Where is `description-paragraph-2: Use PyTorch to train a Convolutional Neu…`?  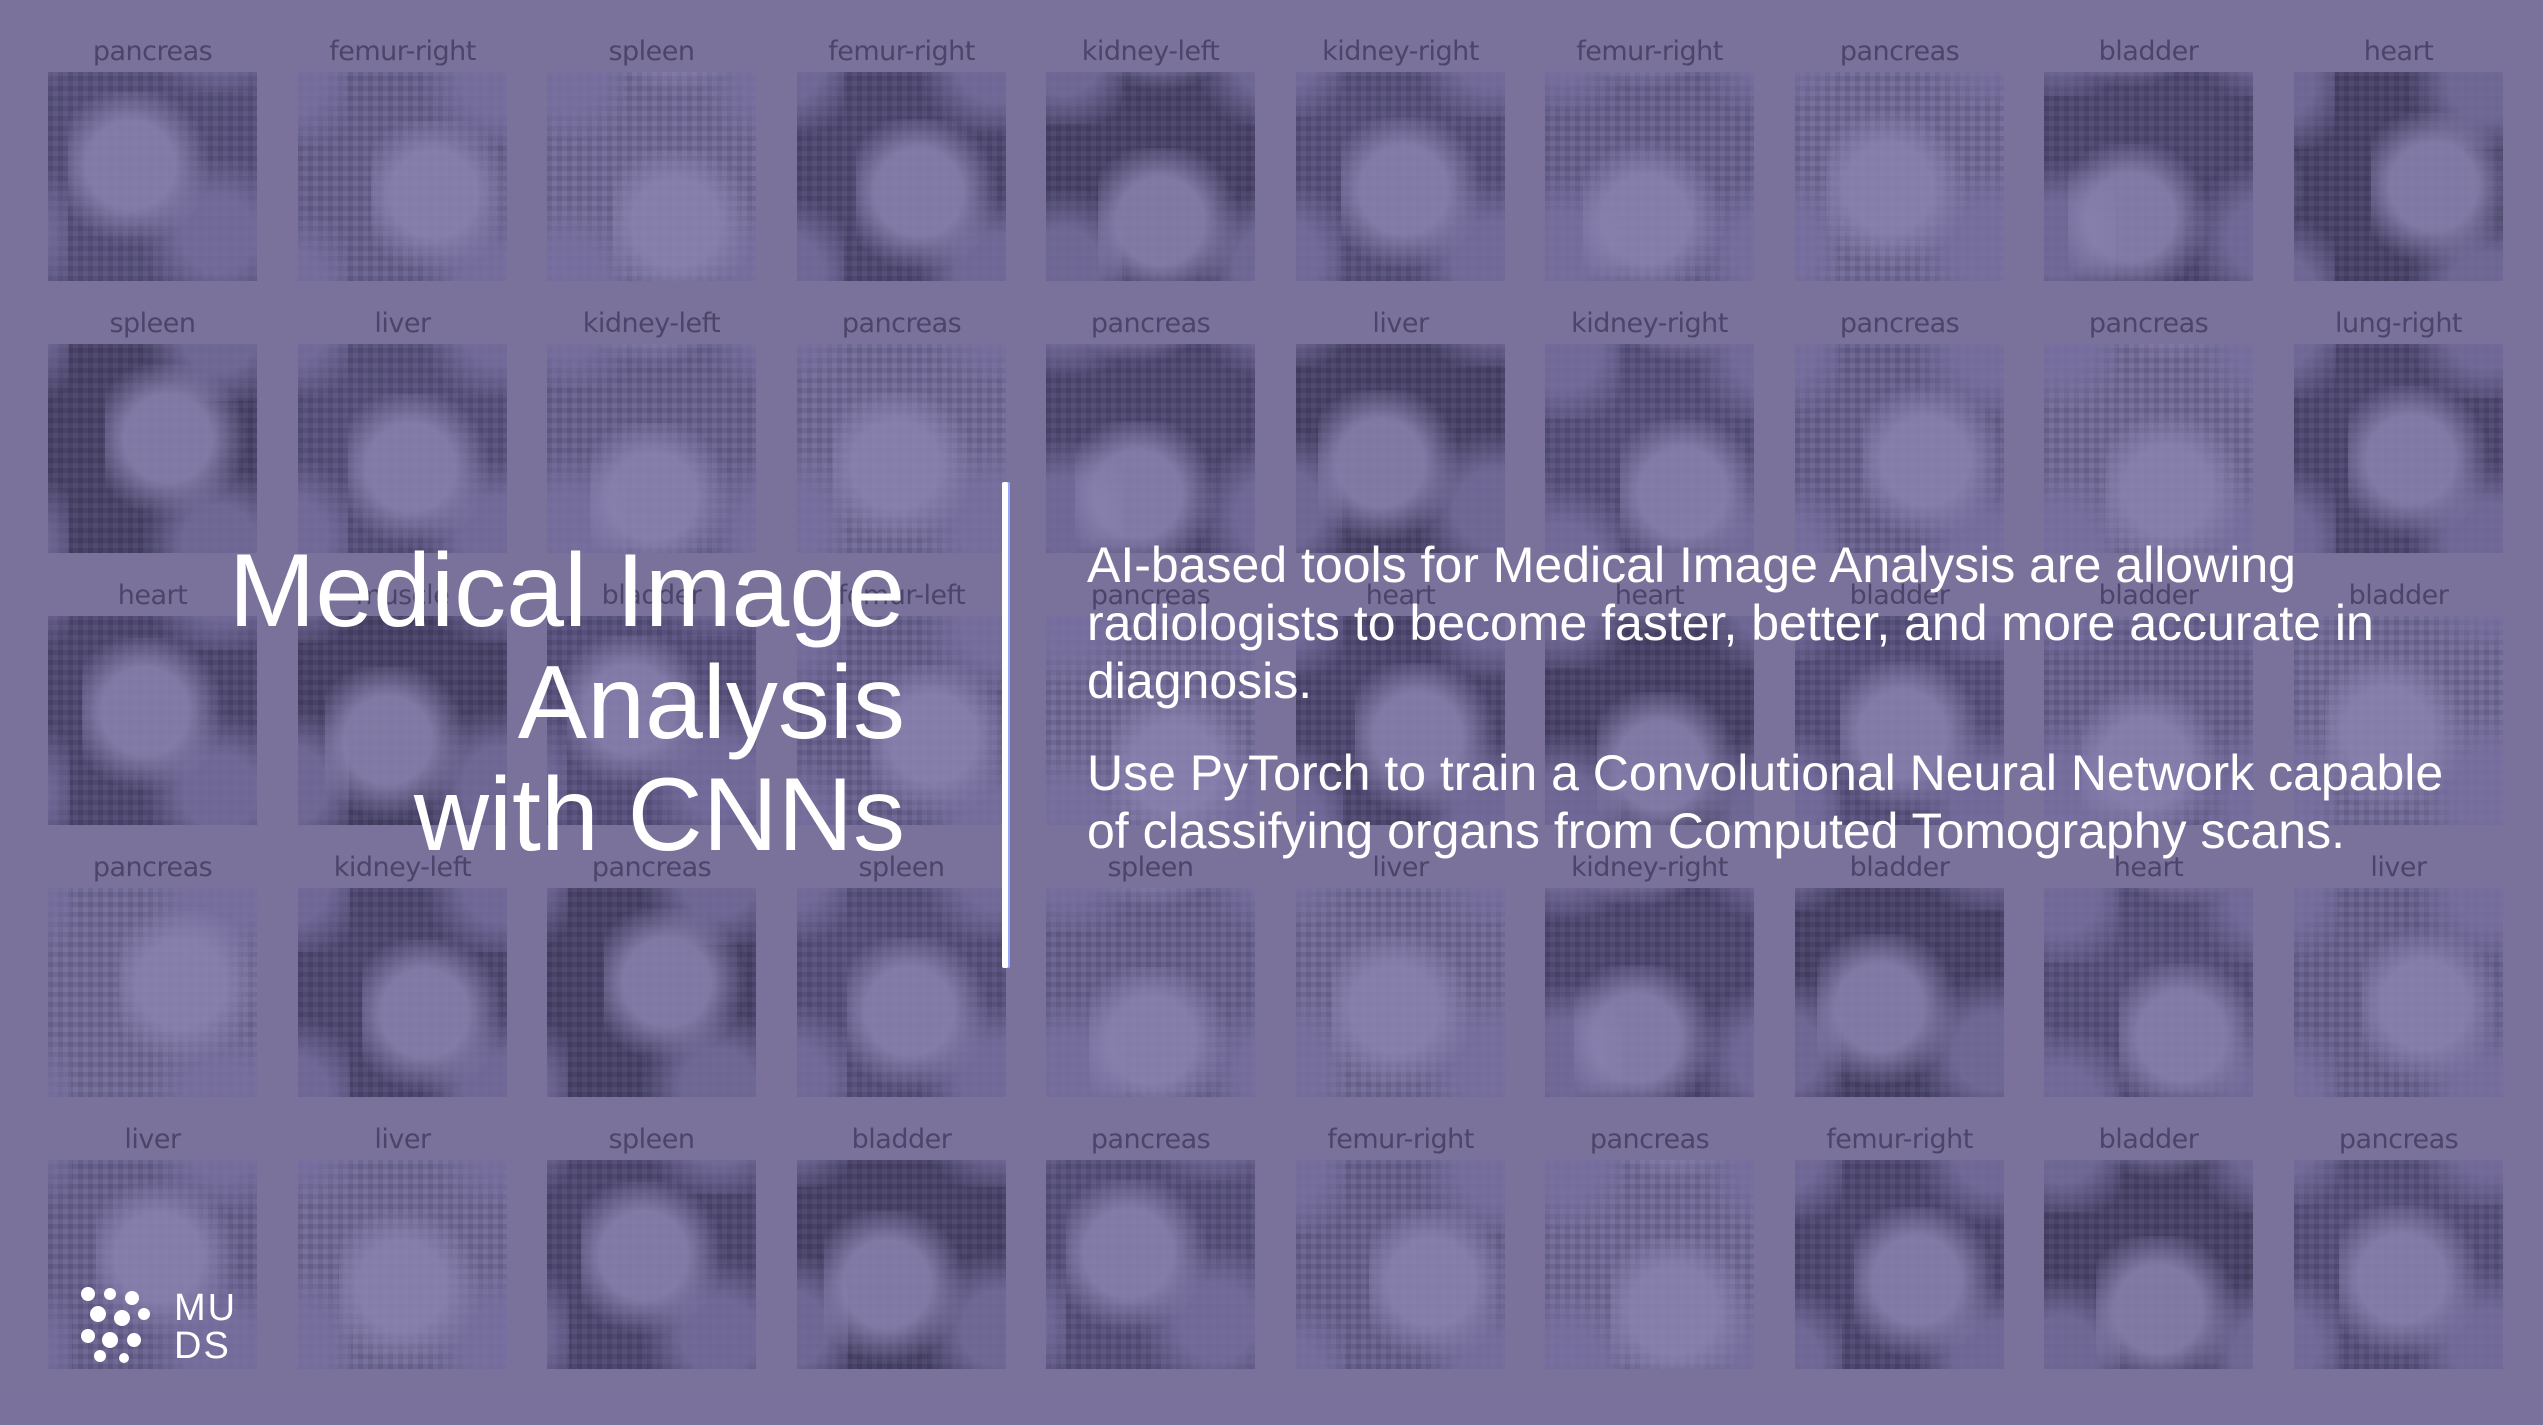 description-paragraph-2: Use PyTorch to train a Convolutional Neu… is located at coordinates (1765, 802).